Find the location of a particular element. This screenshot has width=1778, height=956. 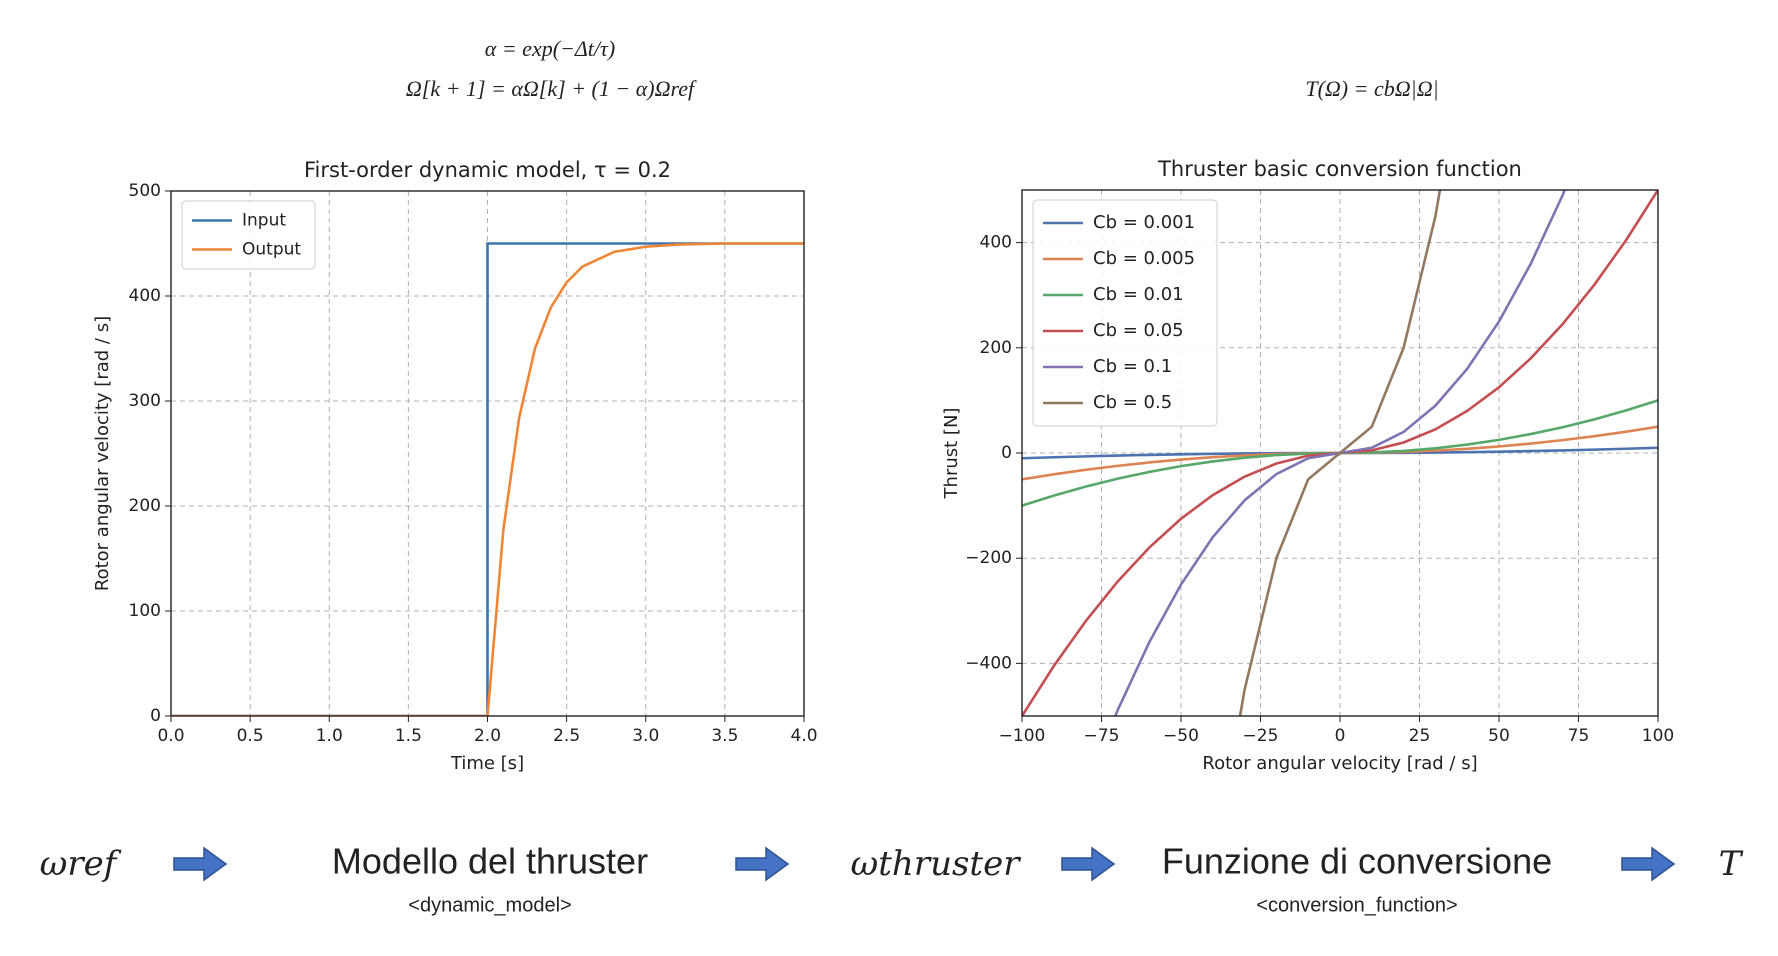

arrows is located at coordinates (924, 864).